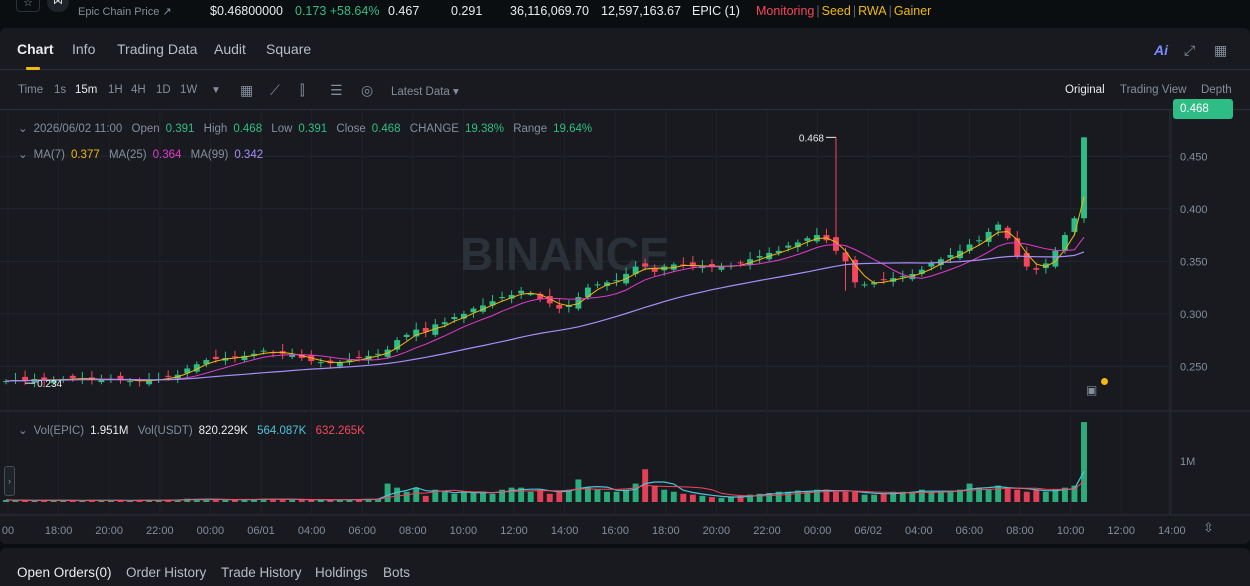 The width and height of the screenshot is (1250, 586). What do you see at coordinates (28, 6) in the screenshot?
I see `favorite-star-icon: ☆` at bounding box center [28, 6].